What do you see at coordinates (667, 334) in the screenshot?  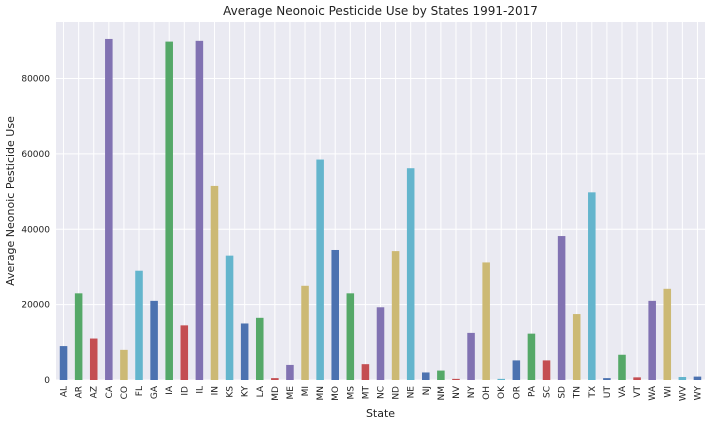 I see `bar-wi` at bounding box center [667, 334].